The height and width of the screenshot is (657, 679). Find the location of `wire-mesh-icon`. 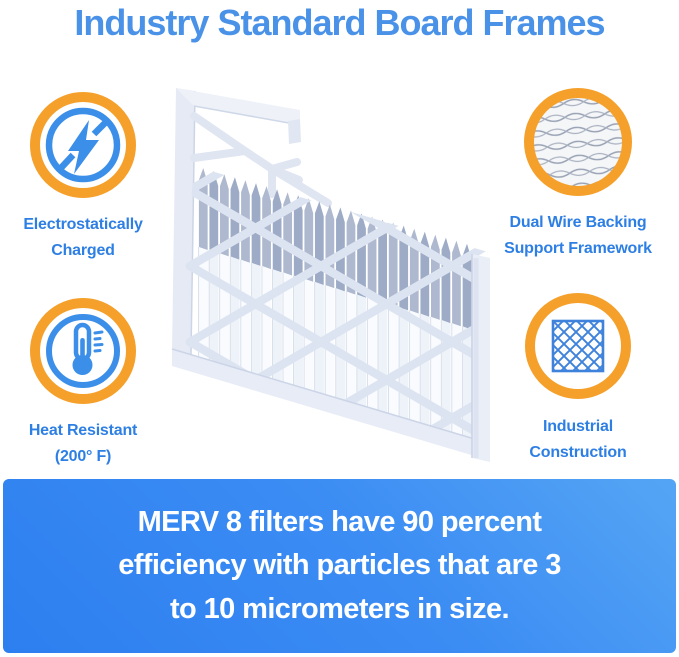

wire-mesh-icon is located at coordinates (578, 142).